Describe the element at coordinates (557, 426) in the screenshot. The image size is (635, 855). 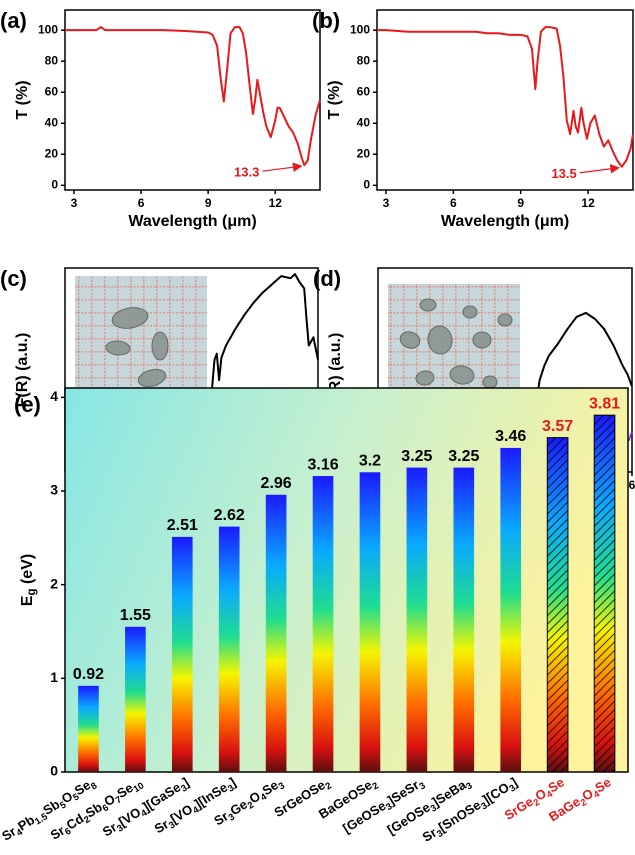
I see `value-label: 3.57` at that location.